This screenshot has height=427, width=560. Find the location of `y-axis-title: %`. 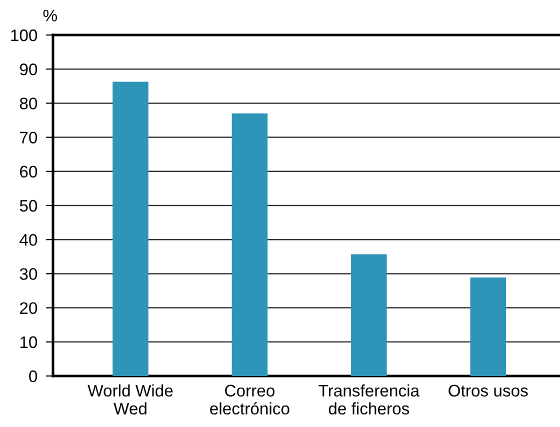

y-axis-title: % is located at coordinates (50, 16).